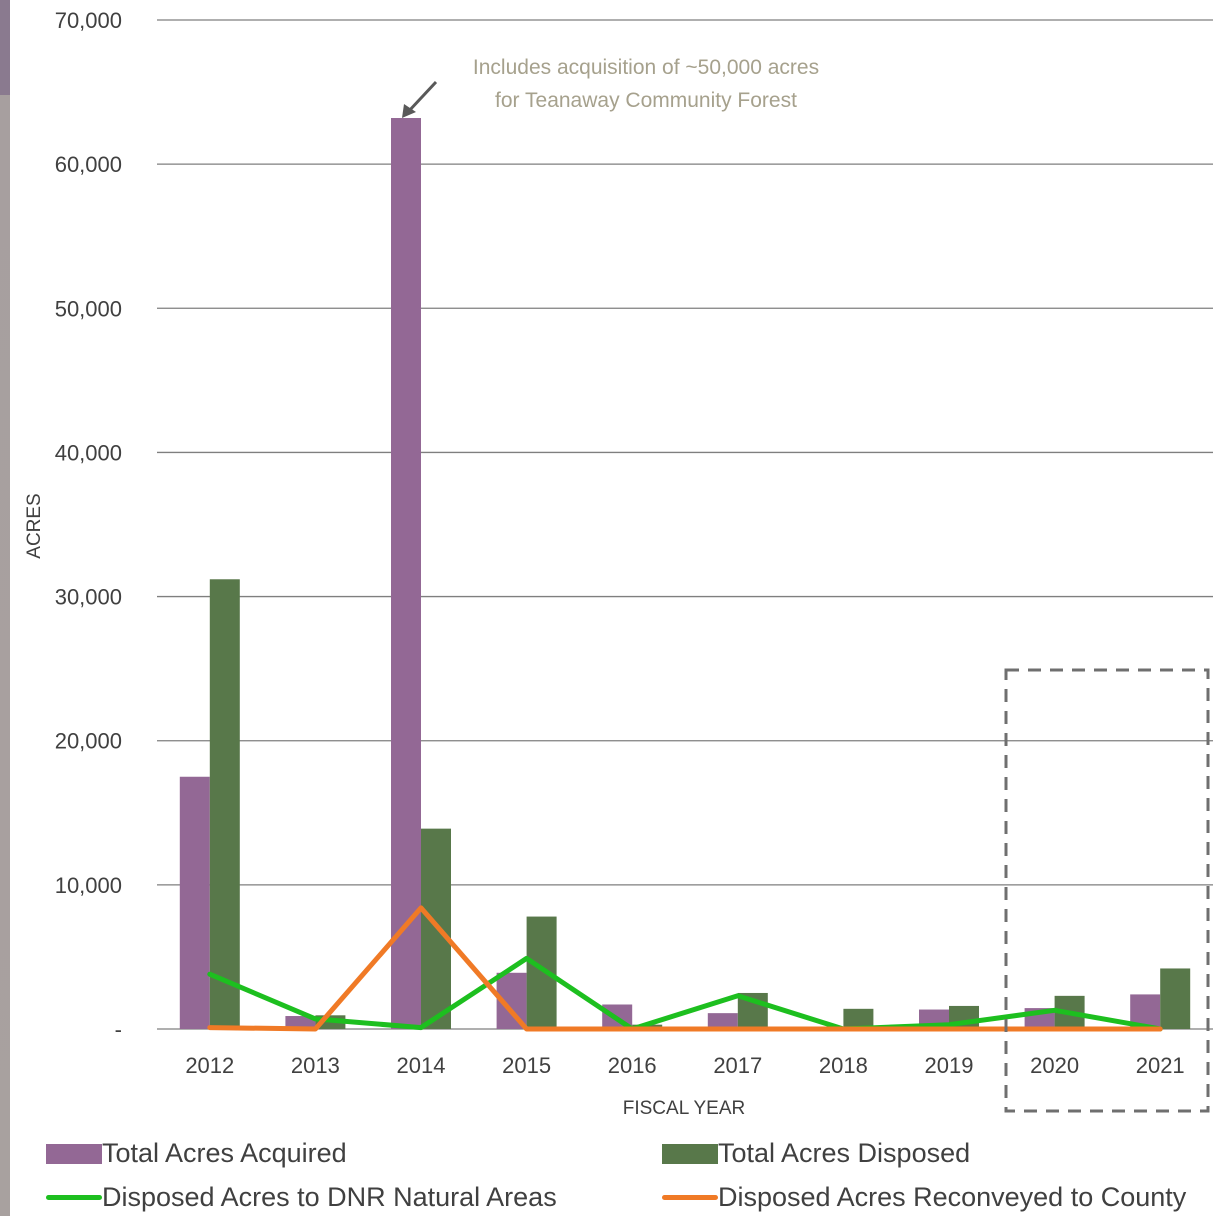 The width and height of the screenshot is (1229, 1216). I want to click on y-tick-label: 30,000, so click(88, 597).